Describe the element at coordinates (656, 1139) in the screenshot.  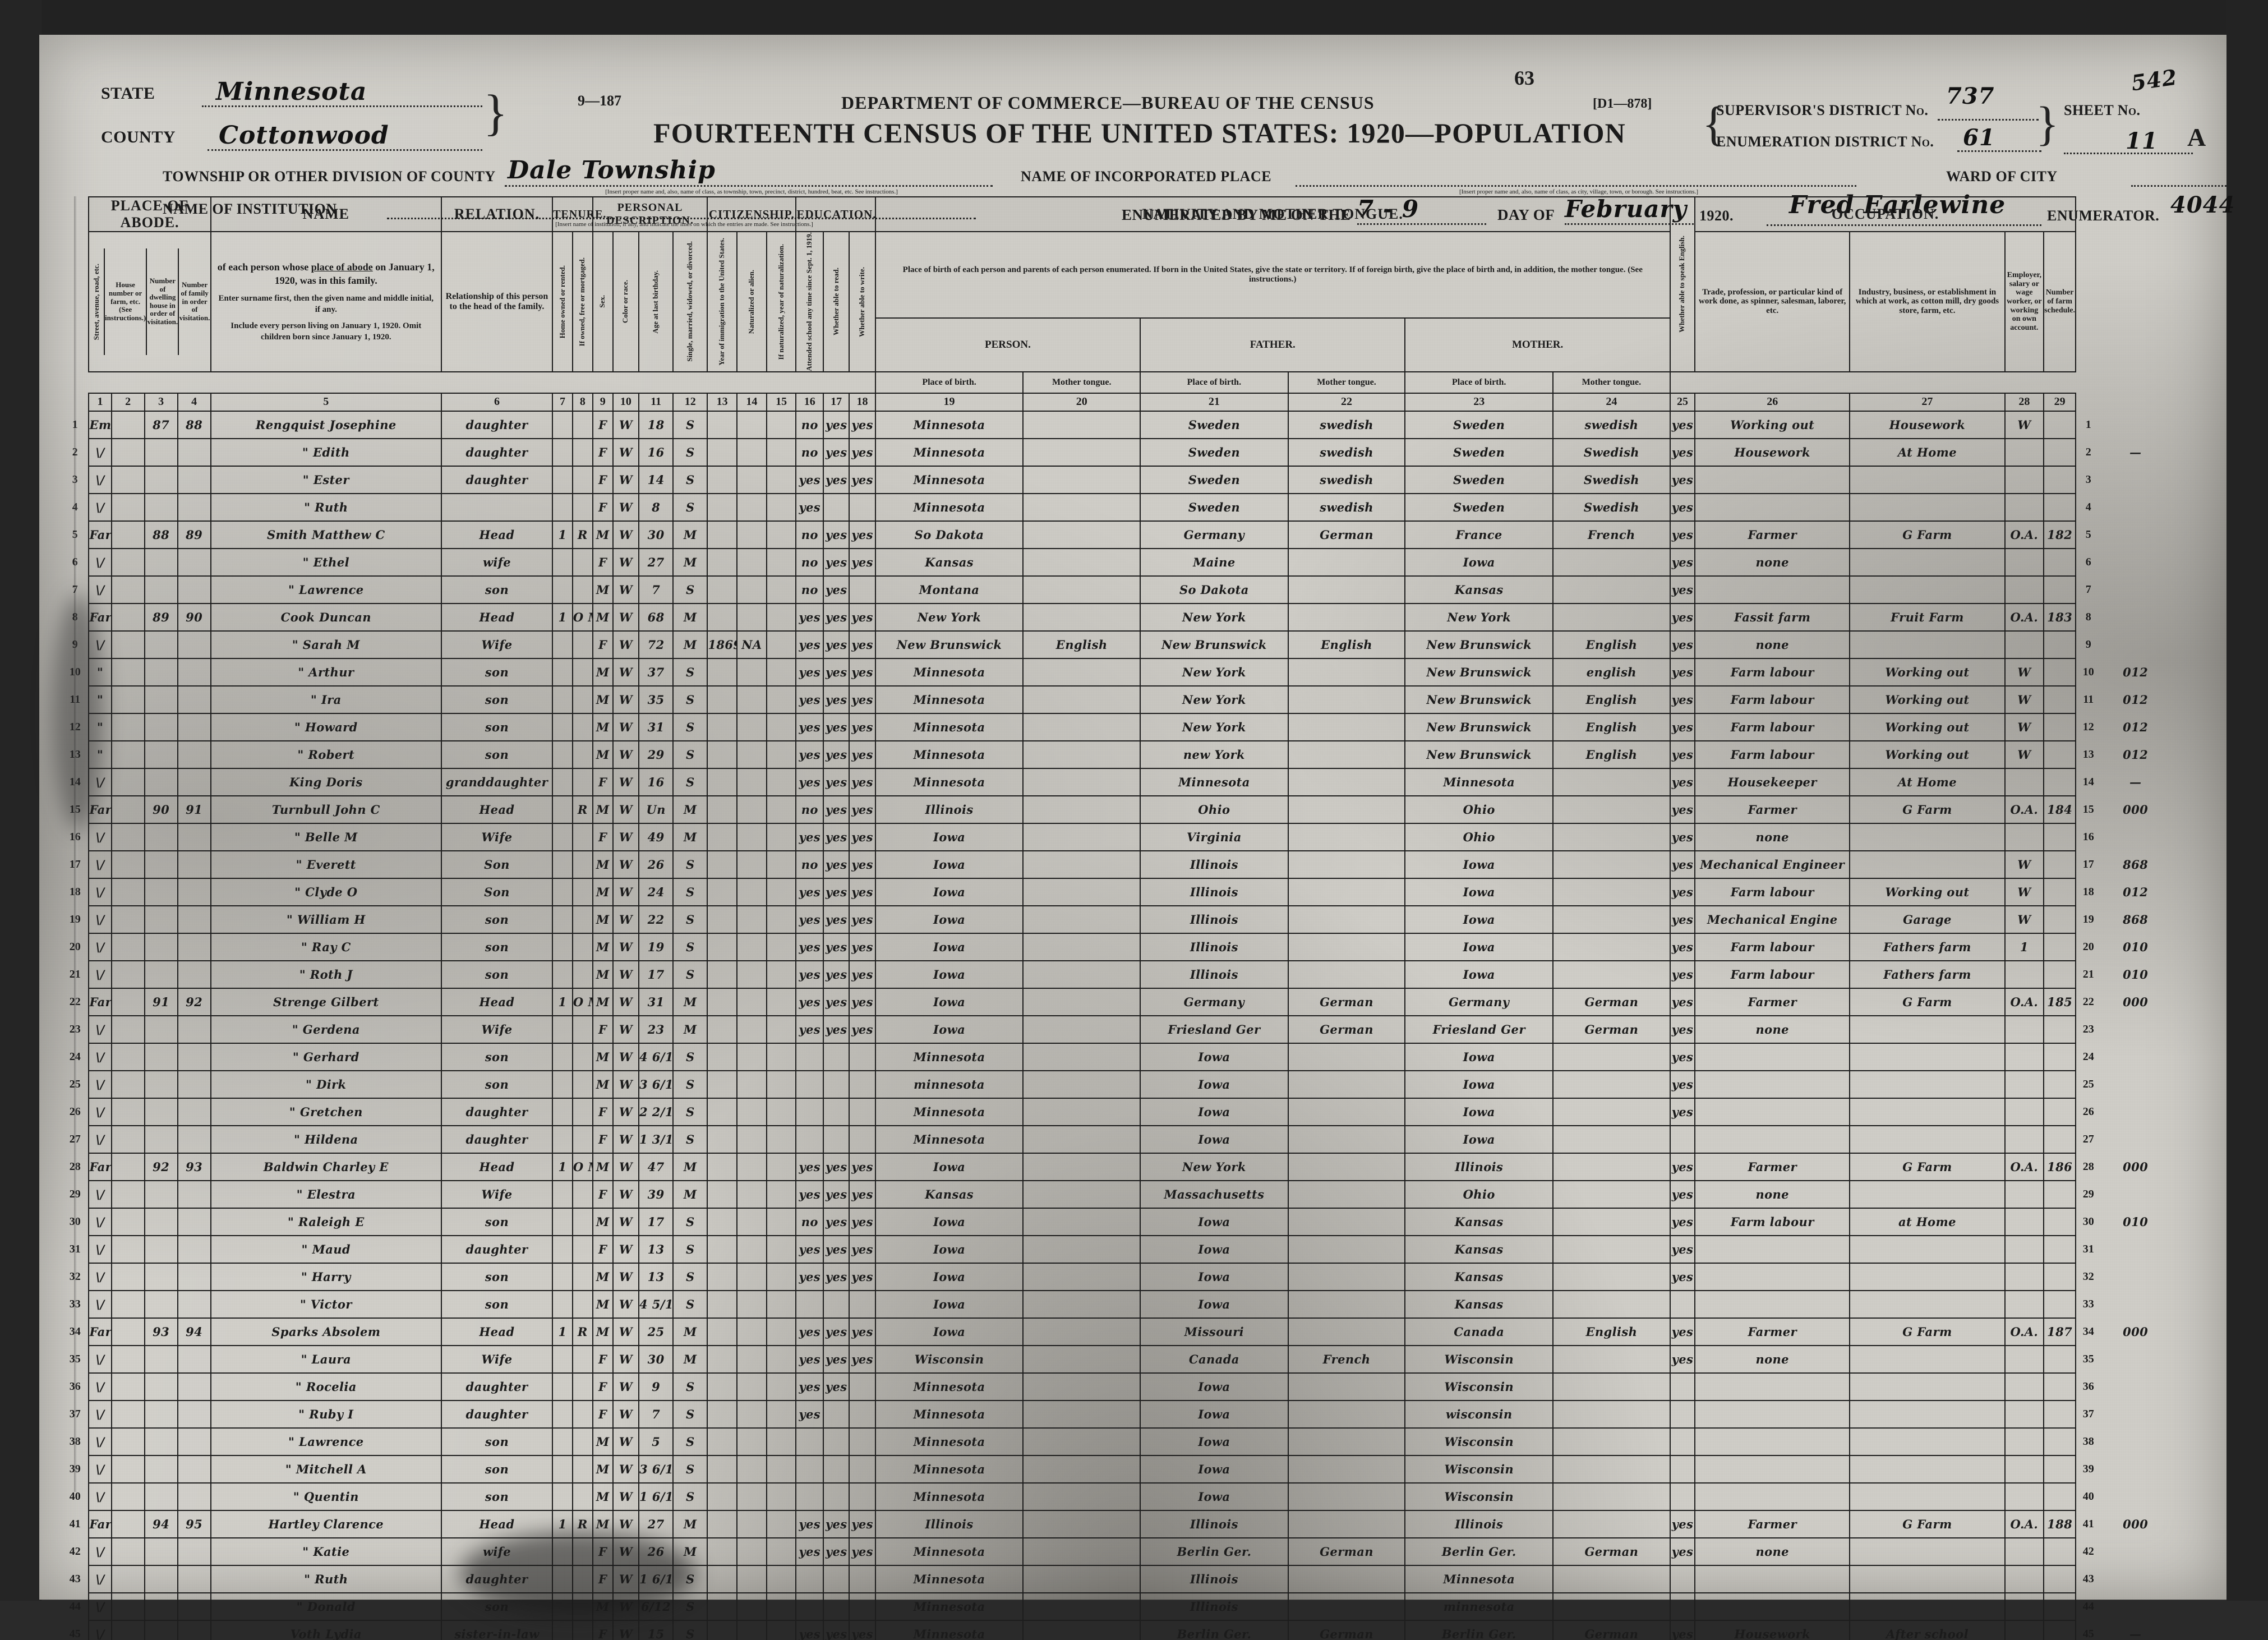
I see `cell-c11: 1 3/12` at that location.